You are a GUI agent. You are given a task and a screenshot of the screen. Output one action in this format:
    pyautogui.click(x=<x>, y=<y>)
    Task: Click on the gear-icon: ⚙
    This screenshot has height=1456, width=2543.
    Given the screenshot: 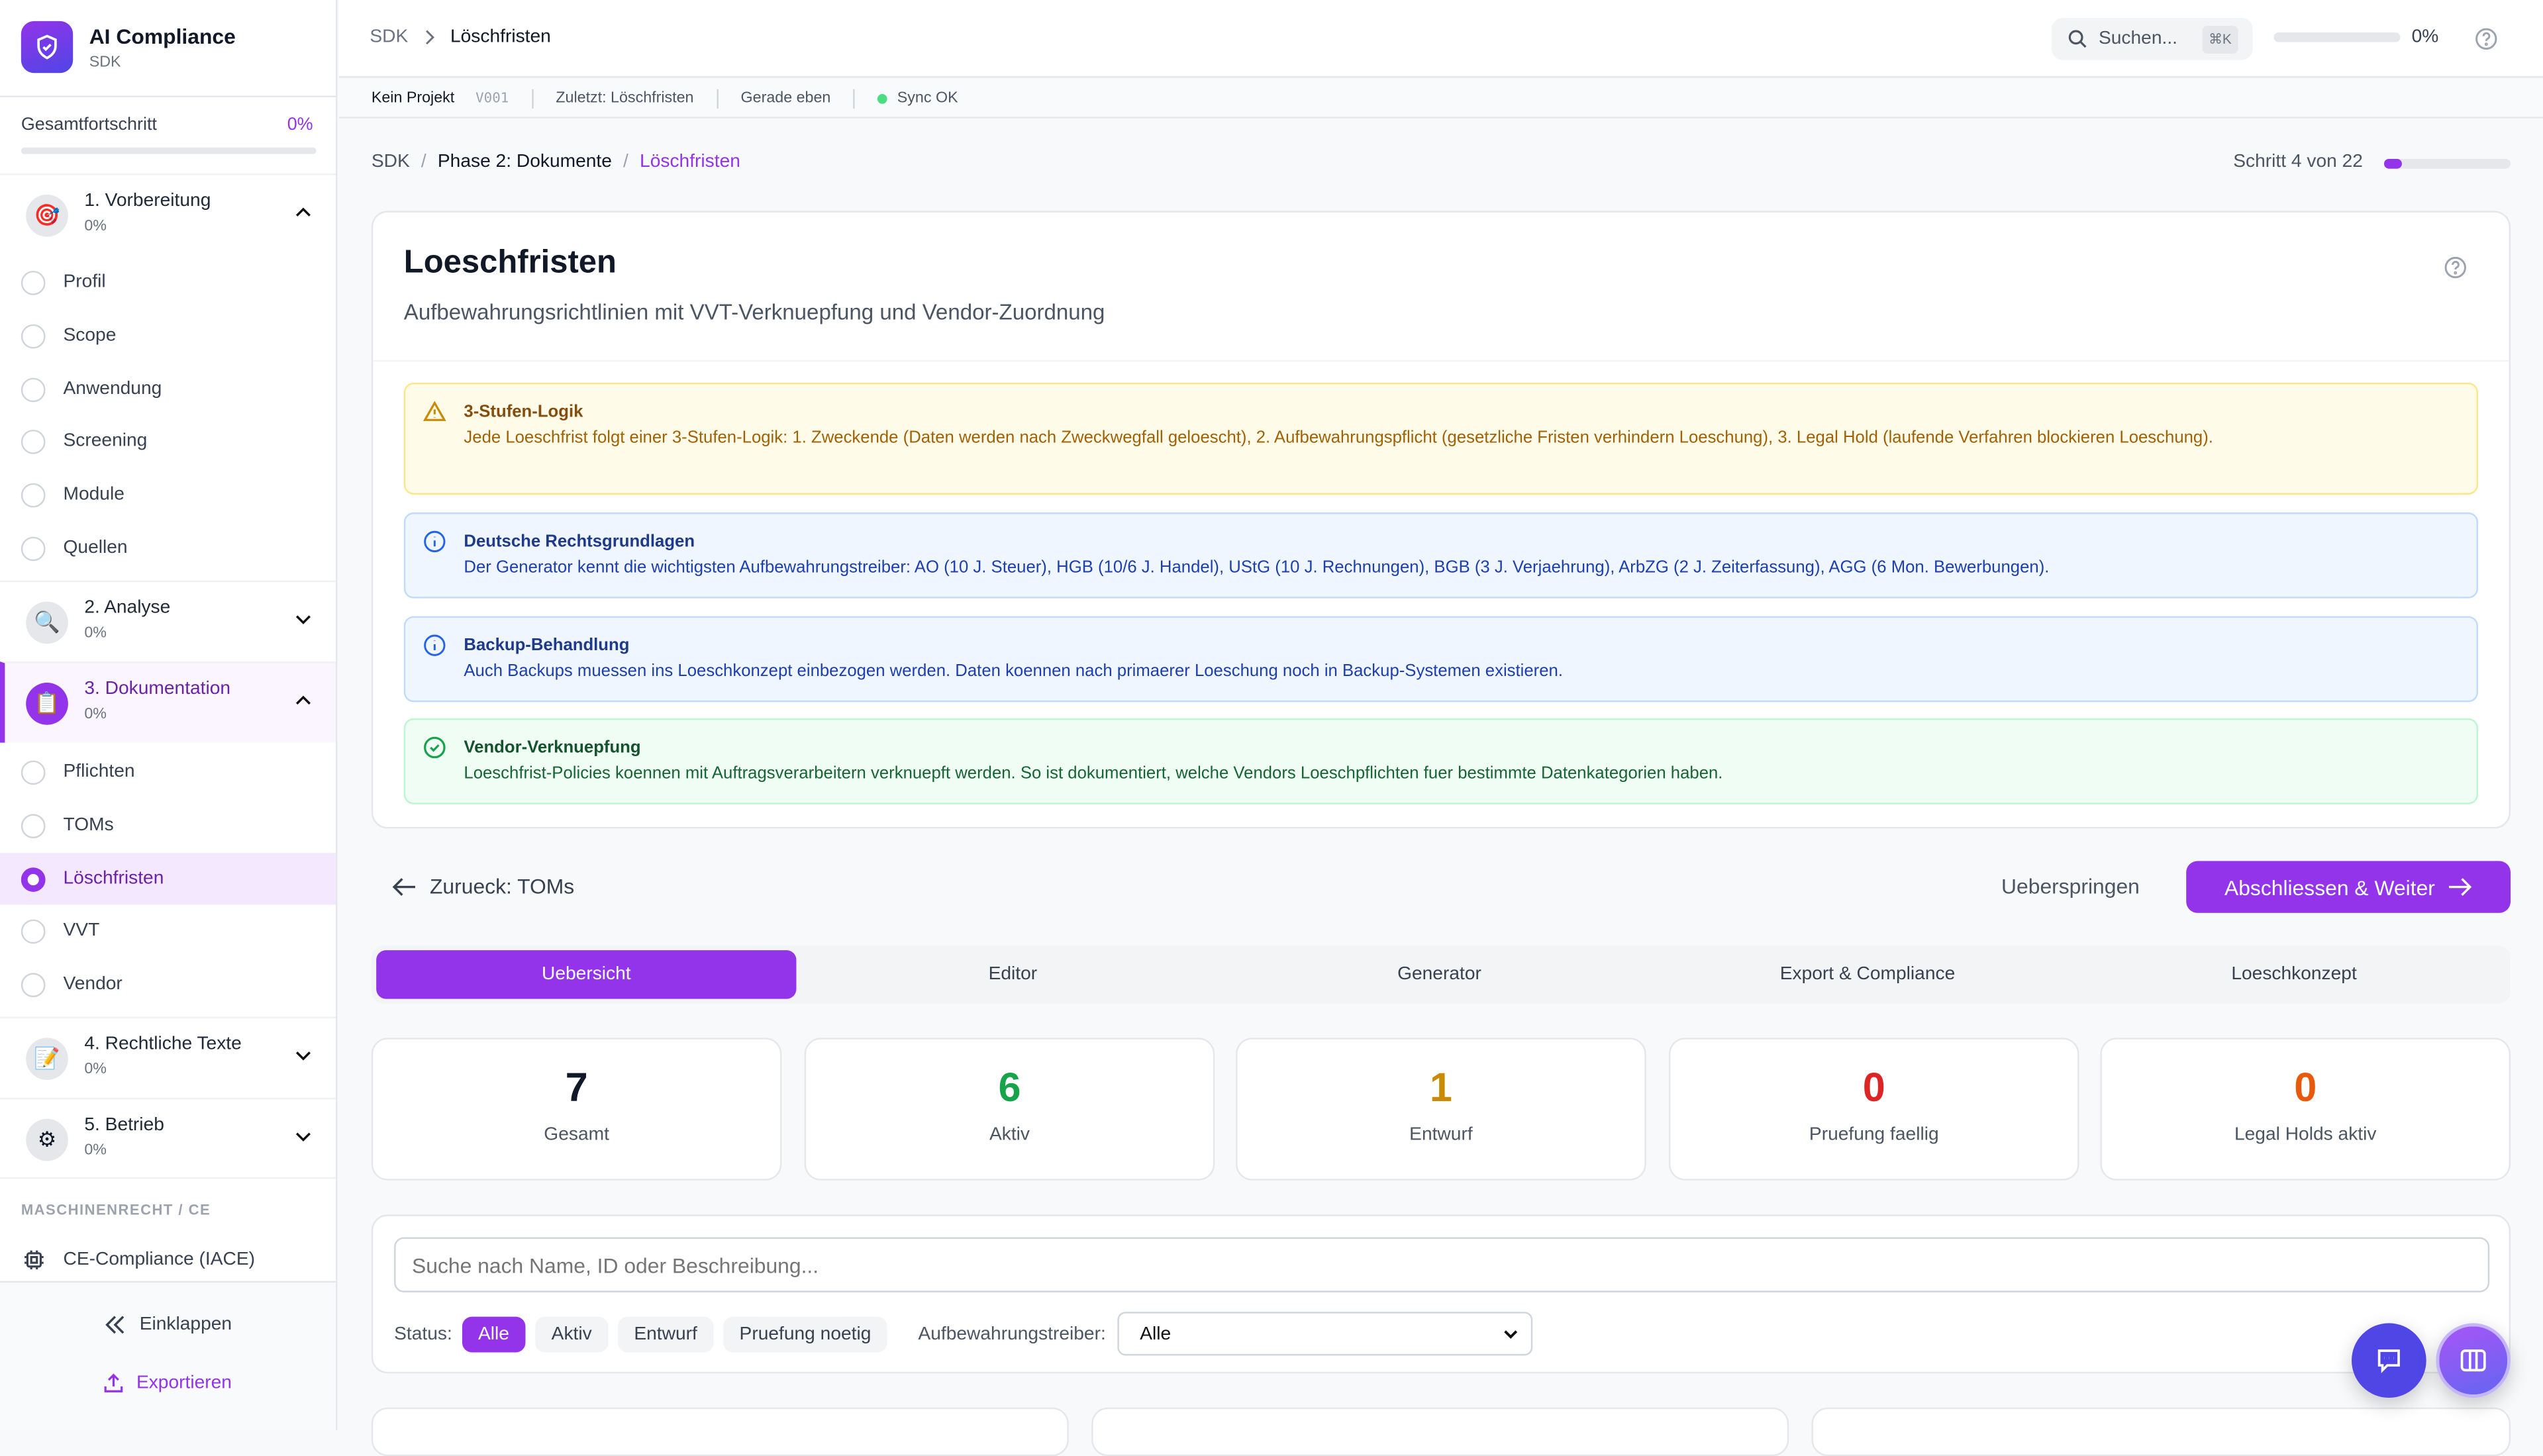 What is the action you would take?
    pyautogui.click(x=47, y=1139)
    